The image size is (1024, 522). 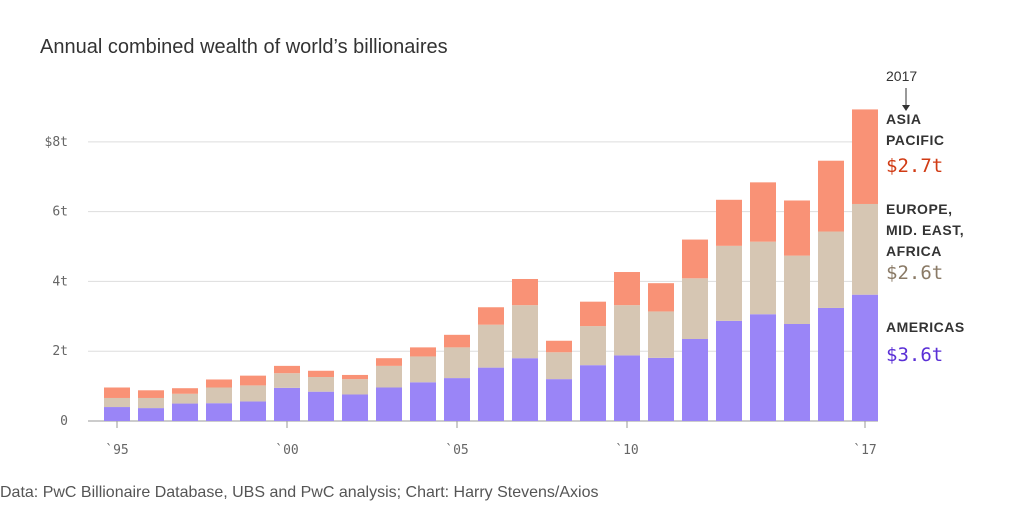 I want to click on bar-segment-europe-mideast-africa-2005, so click(x=457, y=363).